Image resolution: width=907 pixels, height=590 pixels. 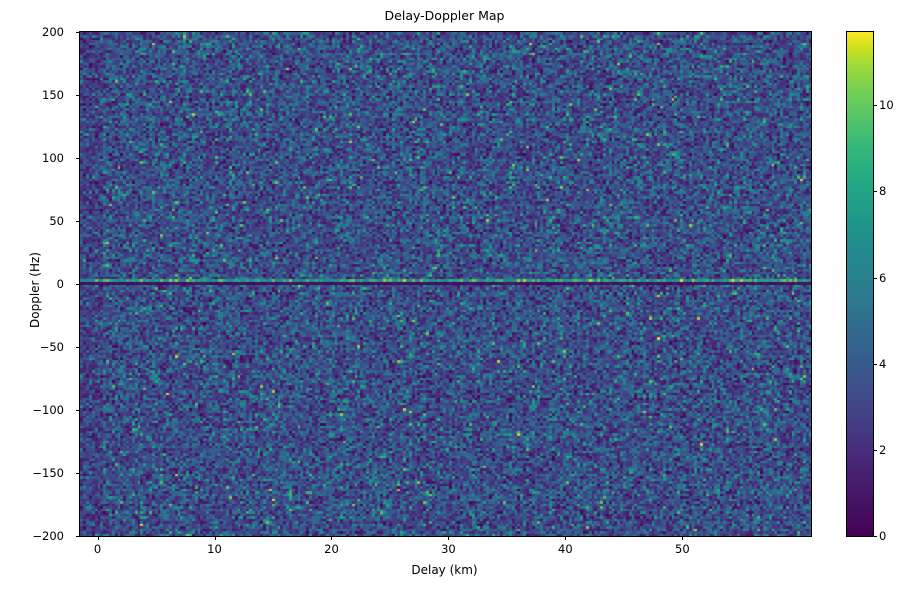 What do you see at coordinates (48, 473) in the screenshot?
I see `y-tick-label: −150` at bounding box center [48, 473].